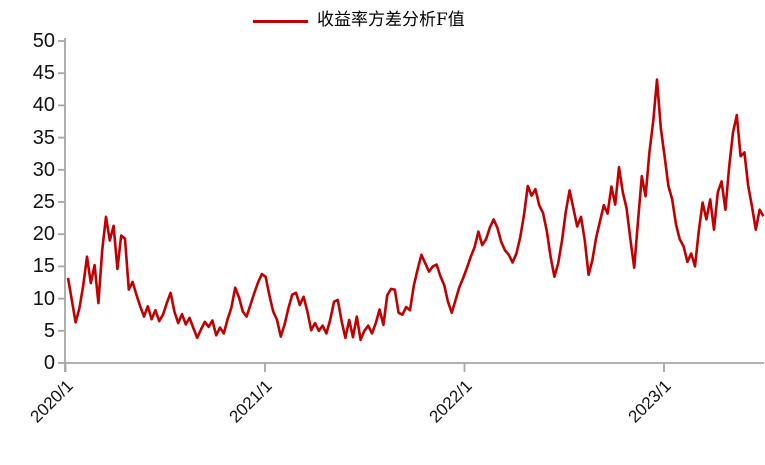 This screenshot has width=765, height=465. I want to click on y-tick-label: 15, so click(43, 266).